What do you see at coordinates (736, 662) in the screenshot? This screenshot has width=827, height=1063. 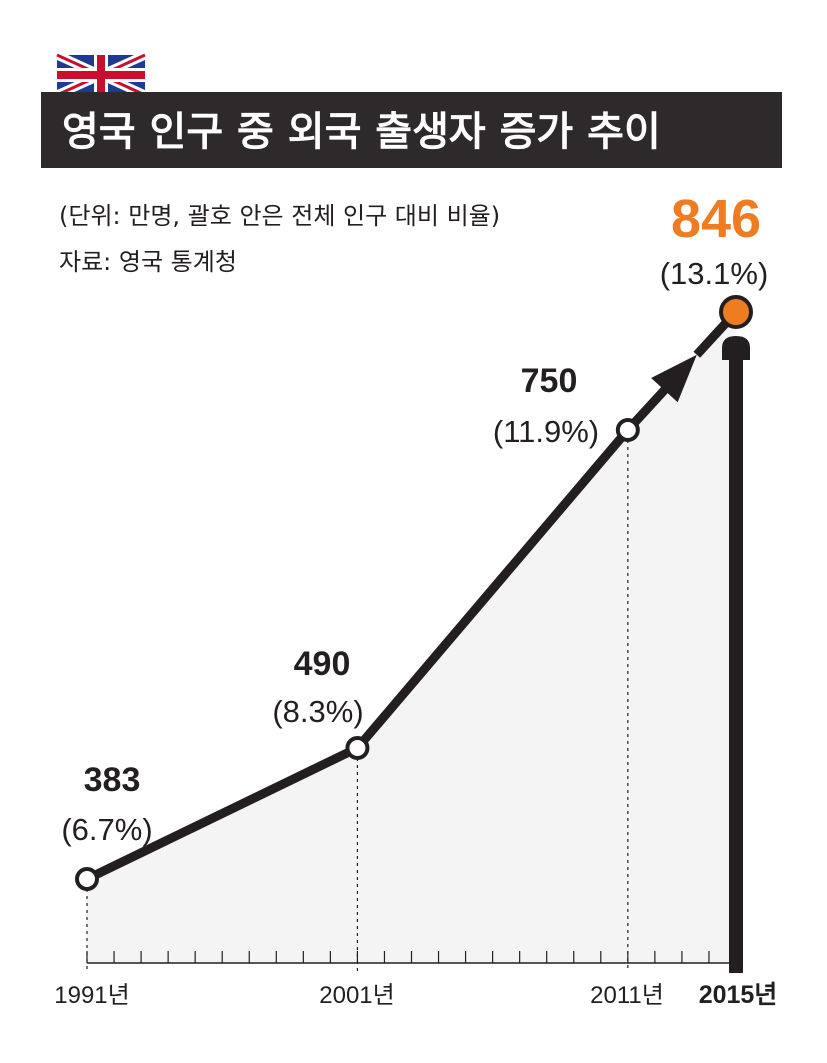 I see `highlight-bar` at bounding box center [736, 662].